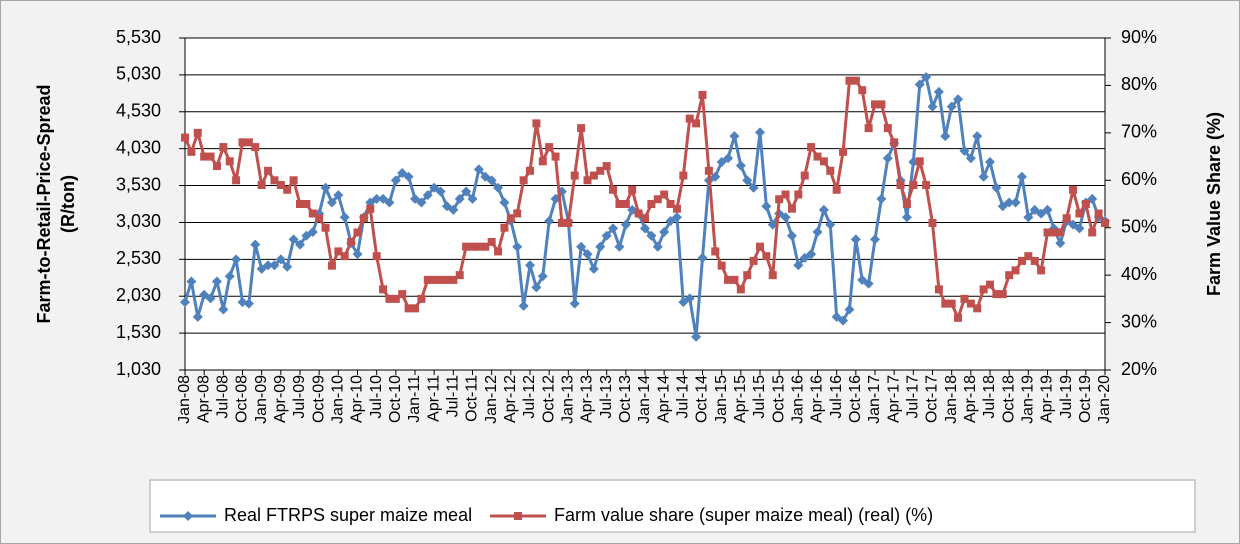  What do you see at coordinates (1139, 132) in the screenshot?
I see `y2-tick-label: 70%` at bounding box center [1139, 132].